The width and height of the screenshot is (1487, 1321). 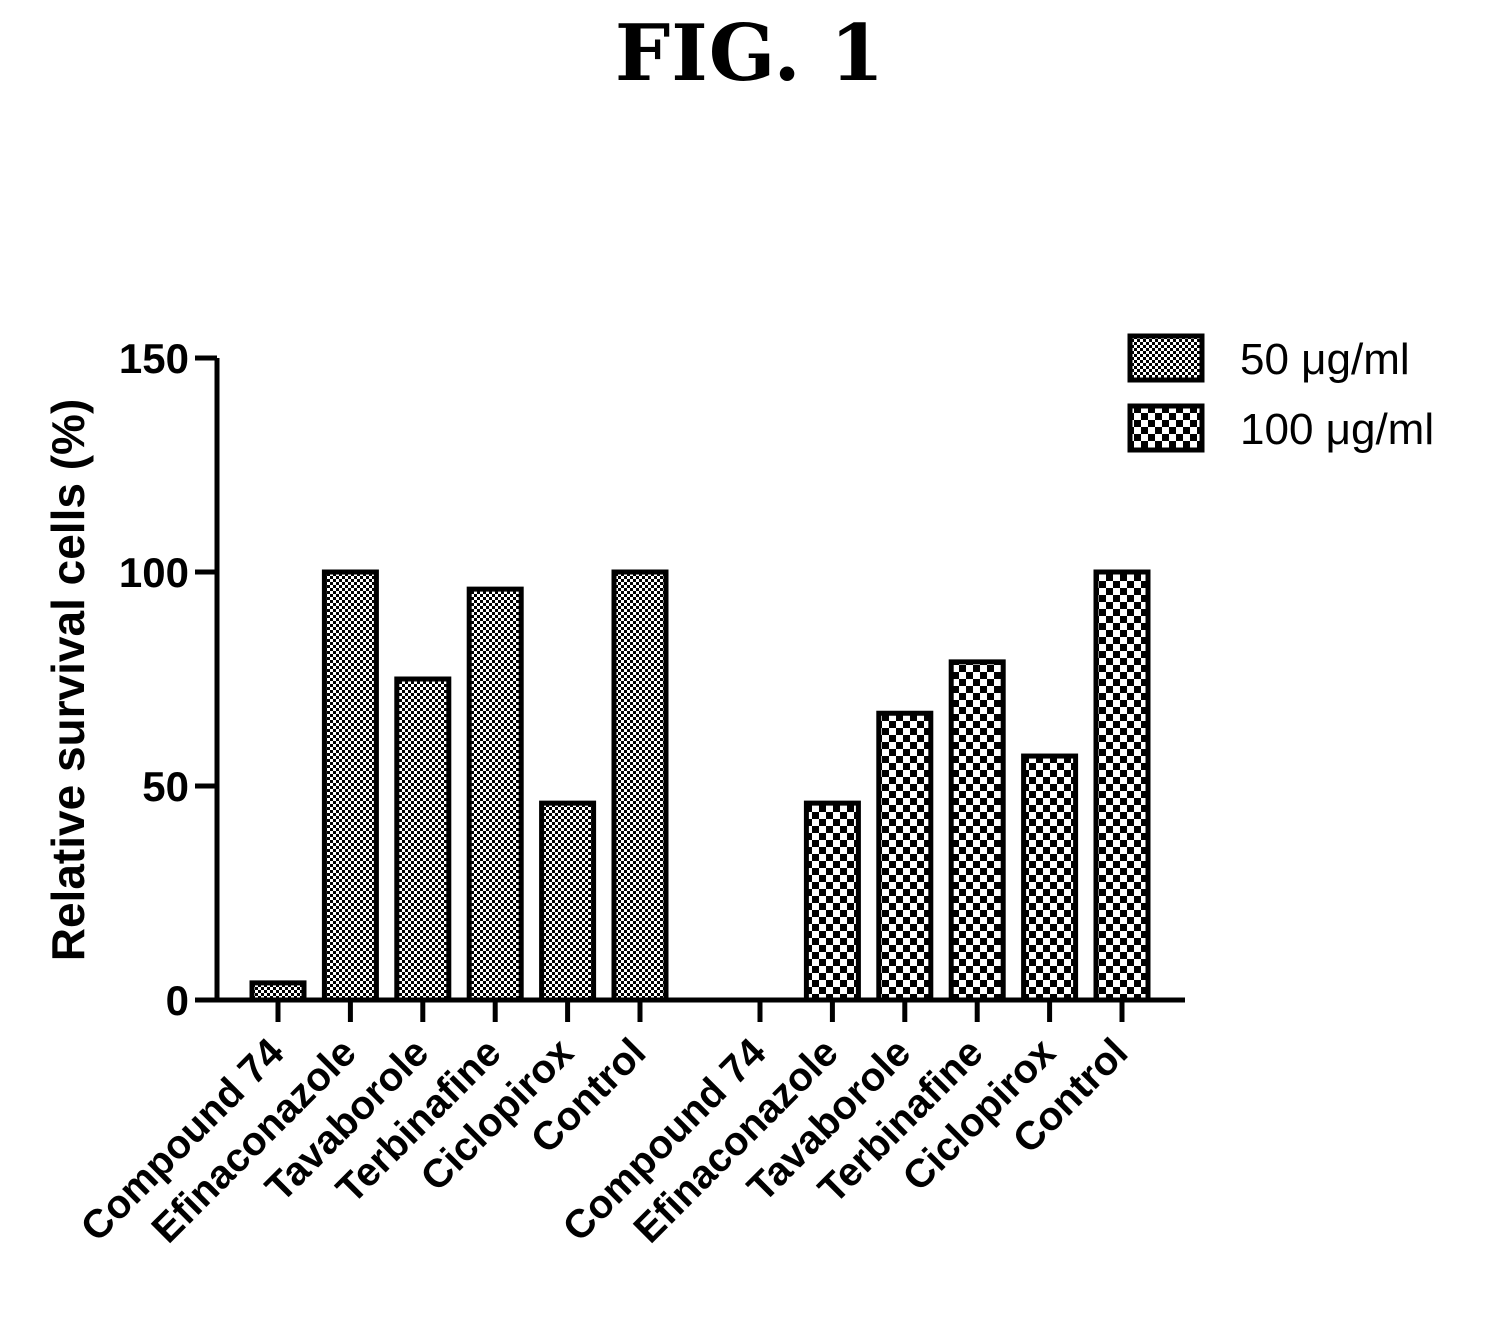 I want to click on y-tick-label: 50, so click(x=165, y=786).